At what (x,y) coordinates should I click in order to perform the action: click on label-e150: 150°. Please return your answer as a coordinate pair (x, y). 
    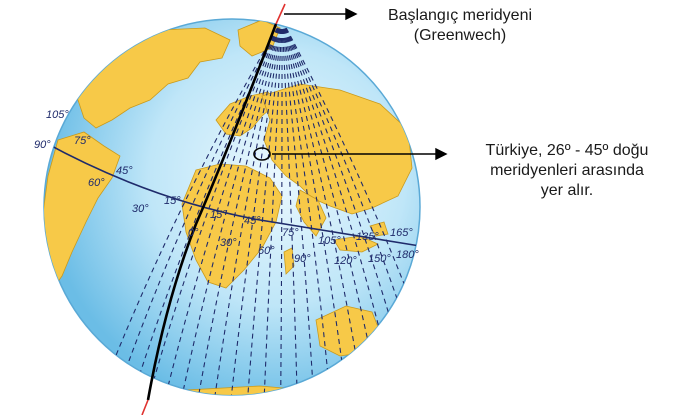
    Looking at the image, I should click on (379, 259).